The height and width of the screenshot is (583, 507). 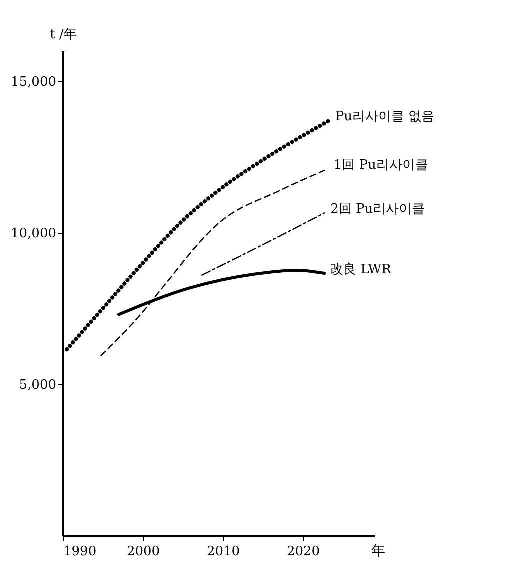 I want to click on series-label: 1回 Pu리사이클, so click(x=381, y=166).